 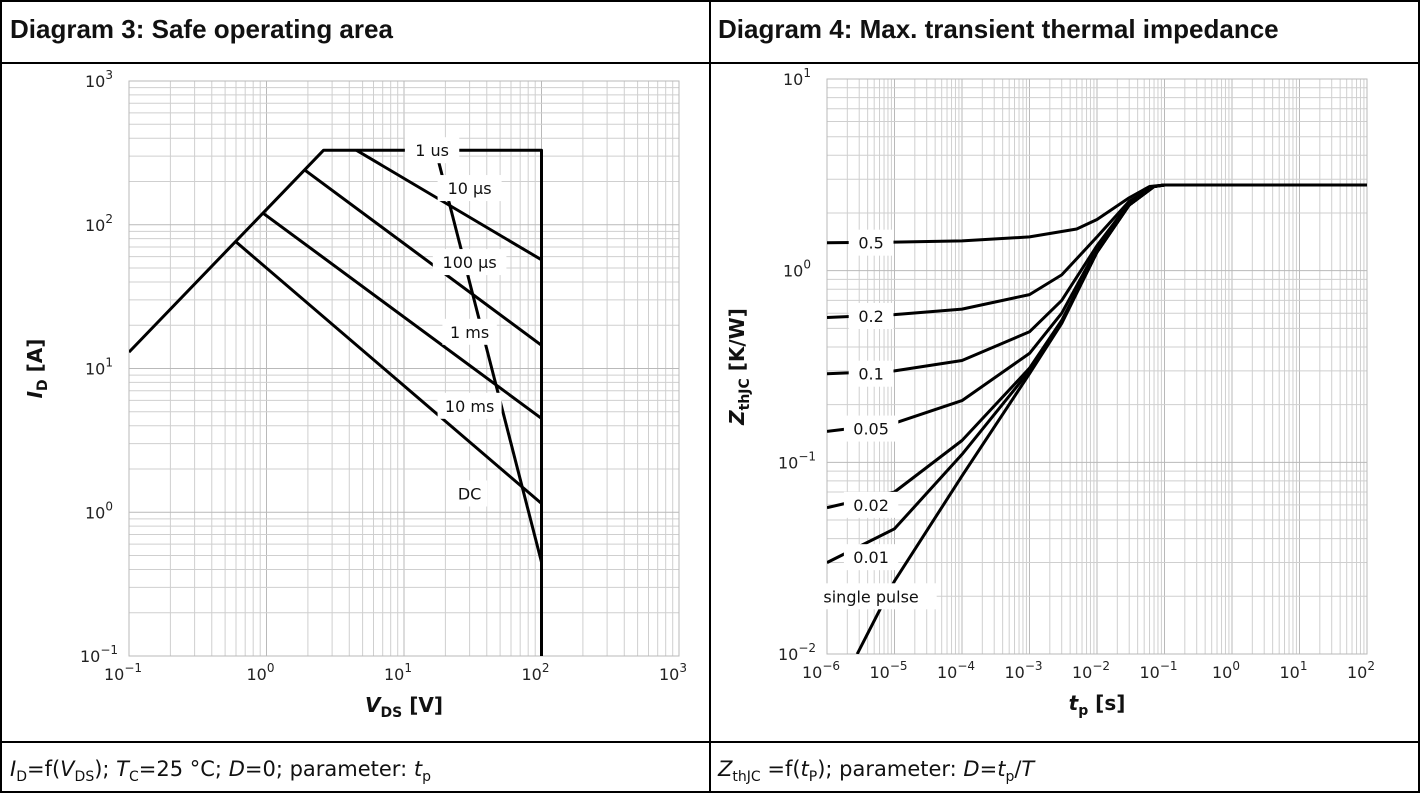 What do you see at coordinates (1226, 670) in the screenshot?
I see `zth-x-tick-label: 10⁰` at bounding box center [1226, 670].